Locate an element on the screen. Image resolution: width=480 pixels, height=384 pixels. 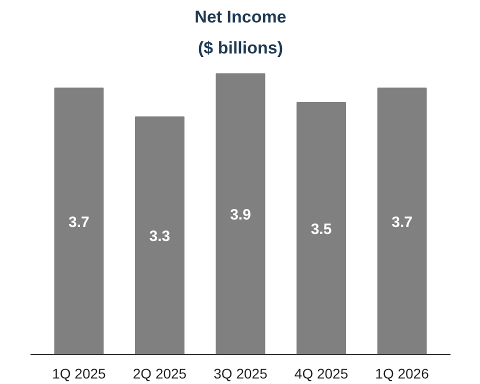
data-label: 3.3 is located at coordinates (159, 237).